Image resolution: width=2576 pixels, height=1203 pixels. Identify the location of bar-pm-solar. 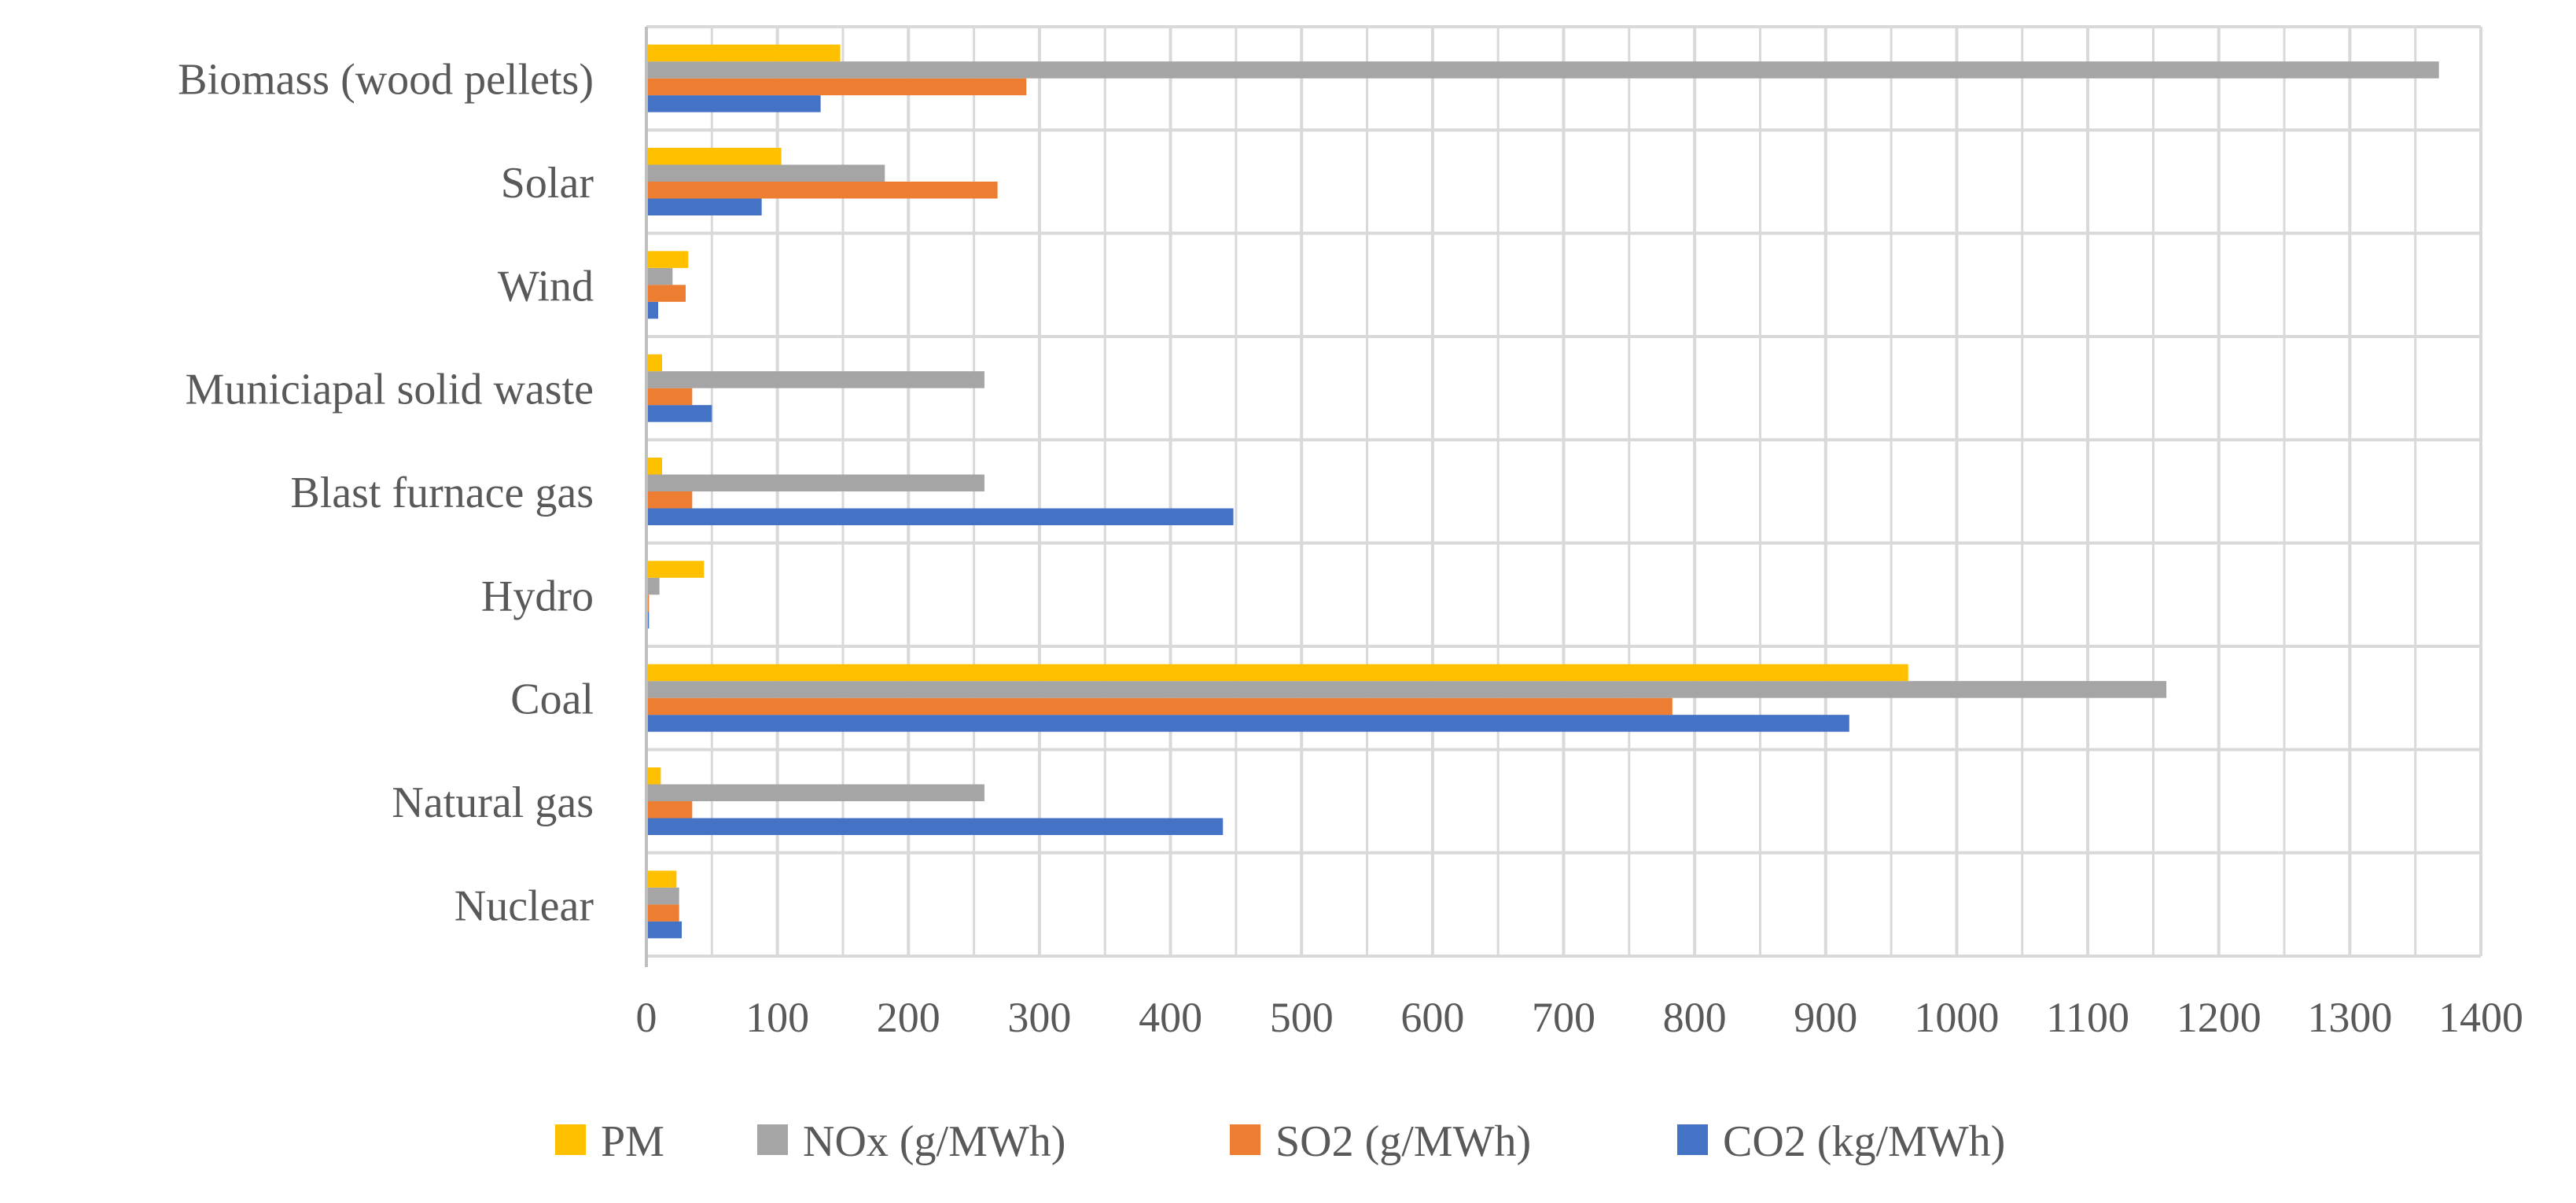
(714, 156).